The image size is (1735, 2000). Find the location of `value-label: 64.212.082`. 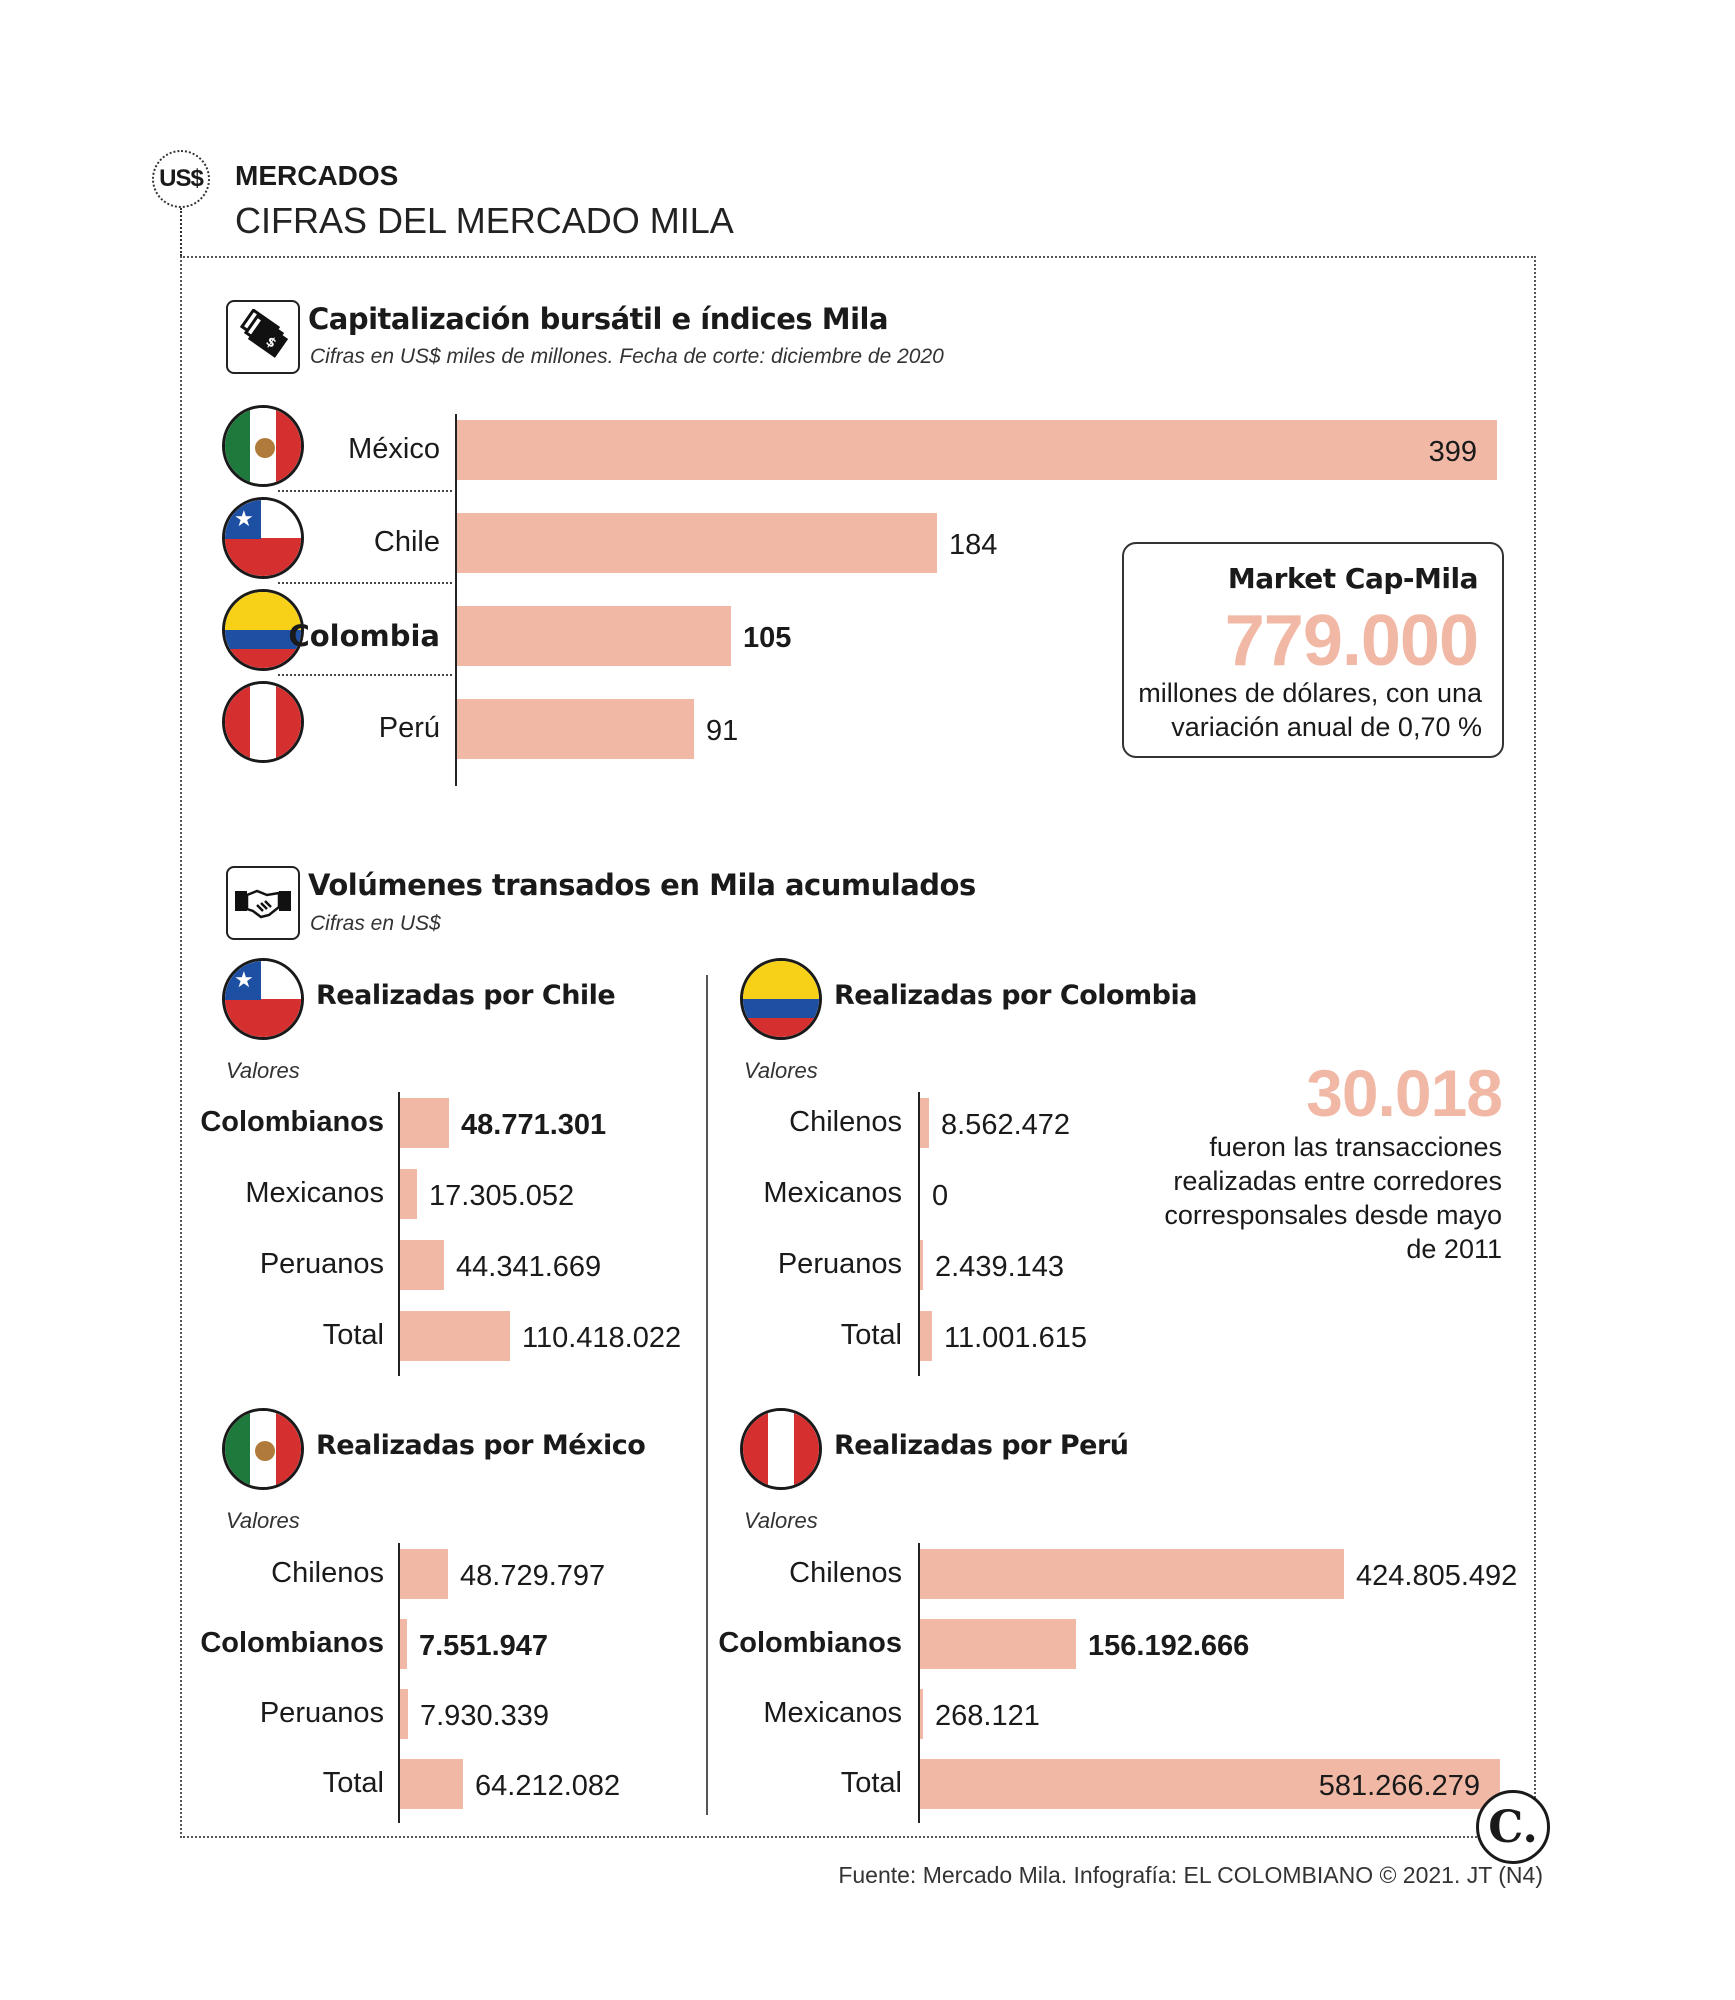

value-label: 64.212.082 is located at coordinates (548, 1786).